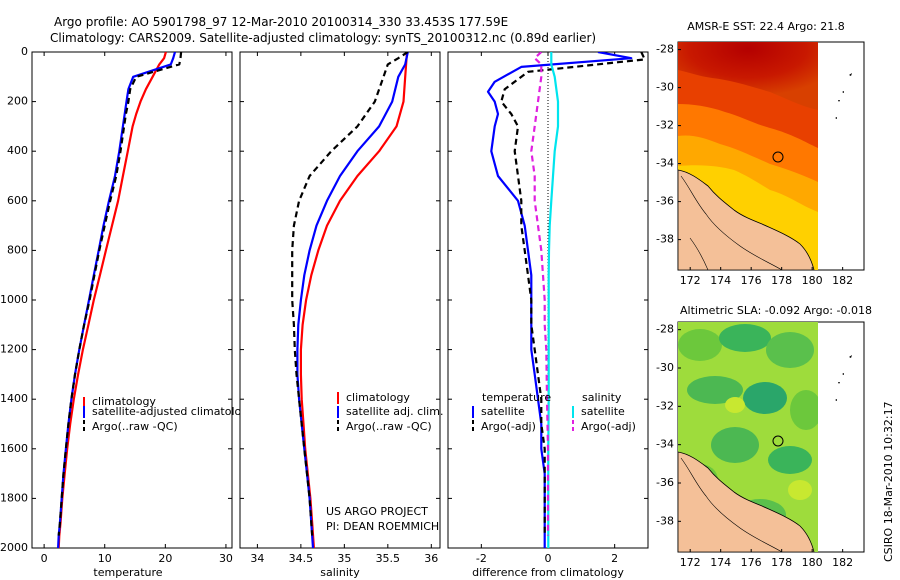 This screenshot has height=580, width=900. What do you see at coordinates (746, 219) in the screenshot?
I see `map-sst-land` at bounding box center [746, 219].